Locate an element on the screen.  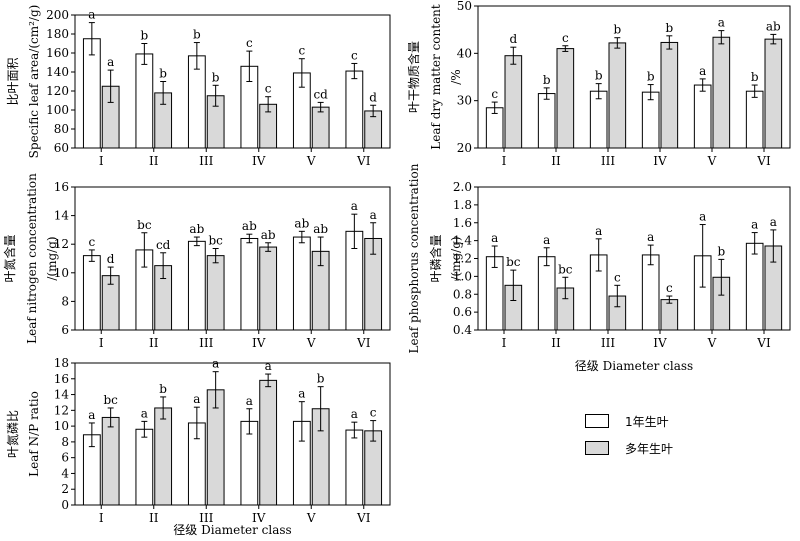
x-tick-label: II is located at coordinates (154, 343).